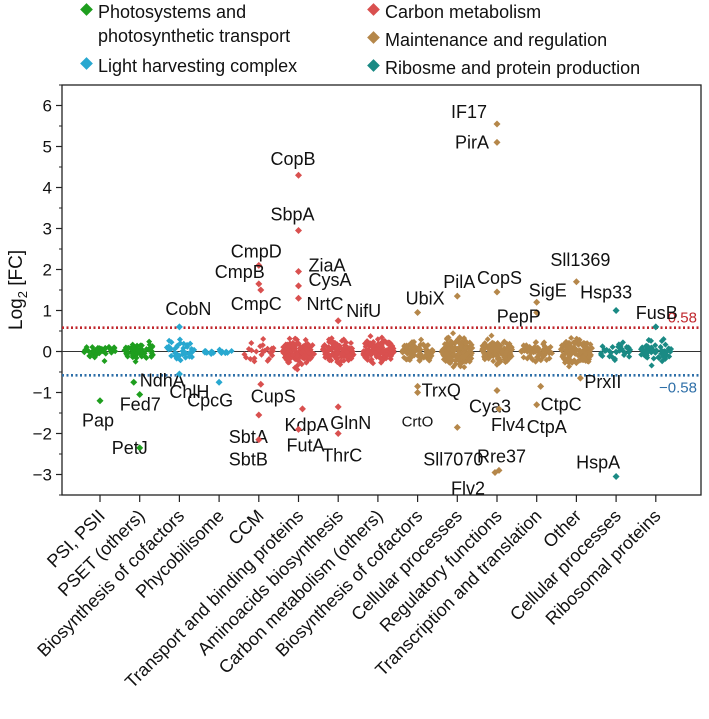  Describe the element at coordinates (559, 398) in the screenshot. I see `labeled-point: CtpC` at that location.